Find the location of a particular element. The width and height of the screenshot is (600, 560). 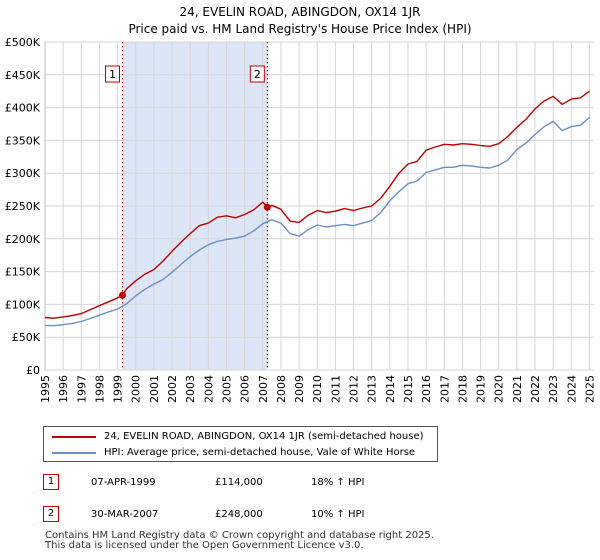

x-tick-label: 1995 is located at coordinates (45, 389).